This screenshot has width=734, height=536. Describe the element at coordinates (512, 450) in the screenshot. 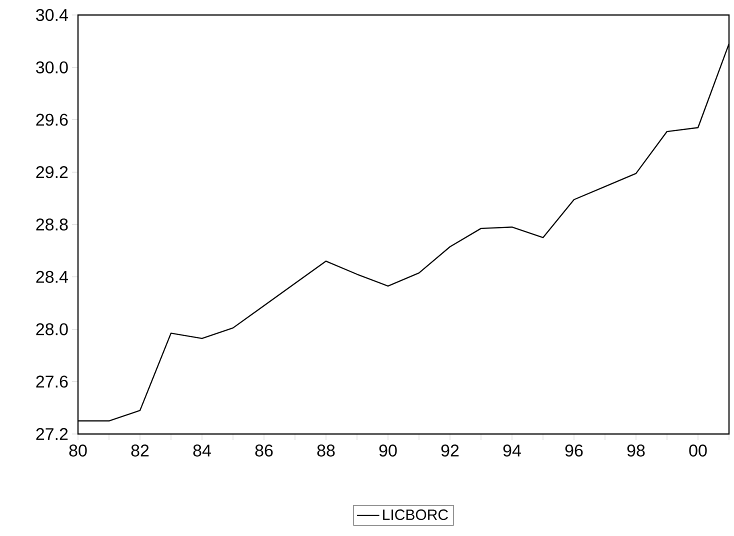

I see `x-tick-label: 94` at that location.